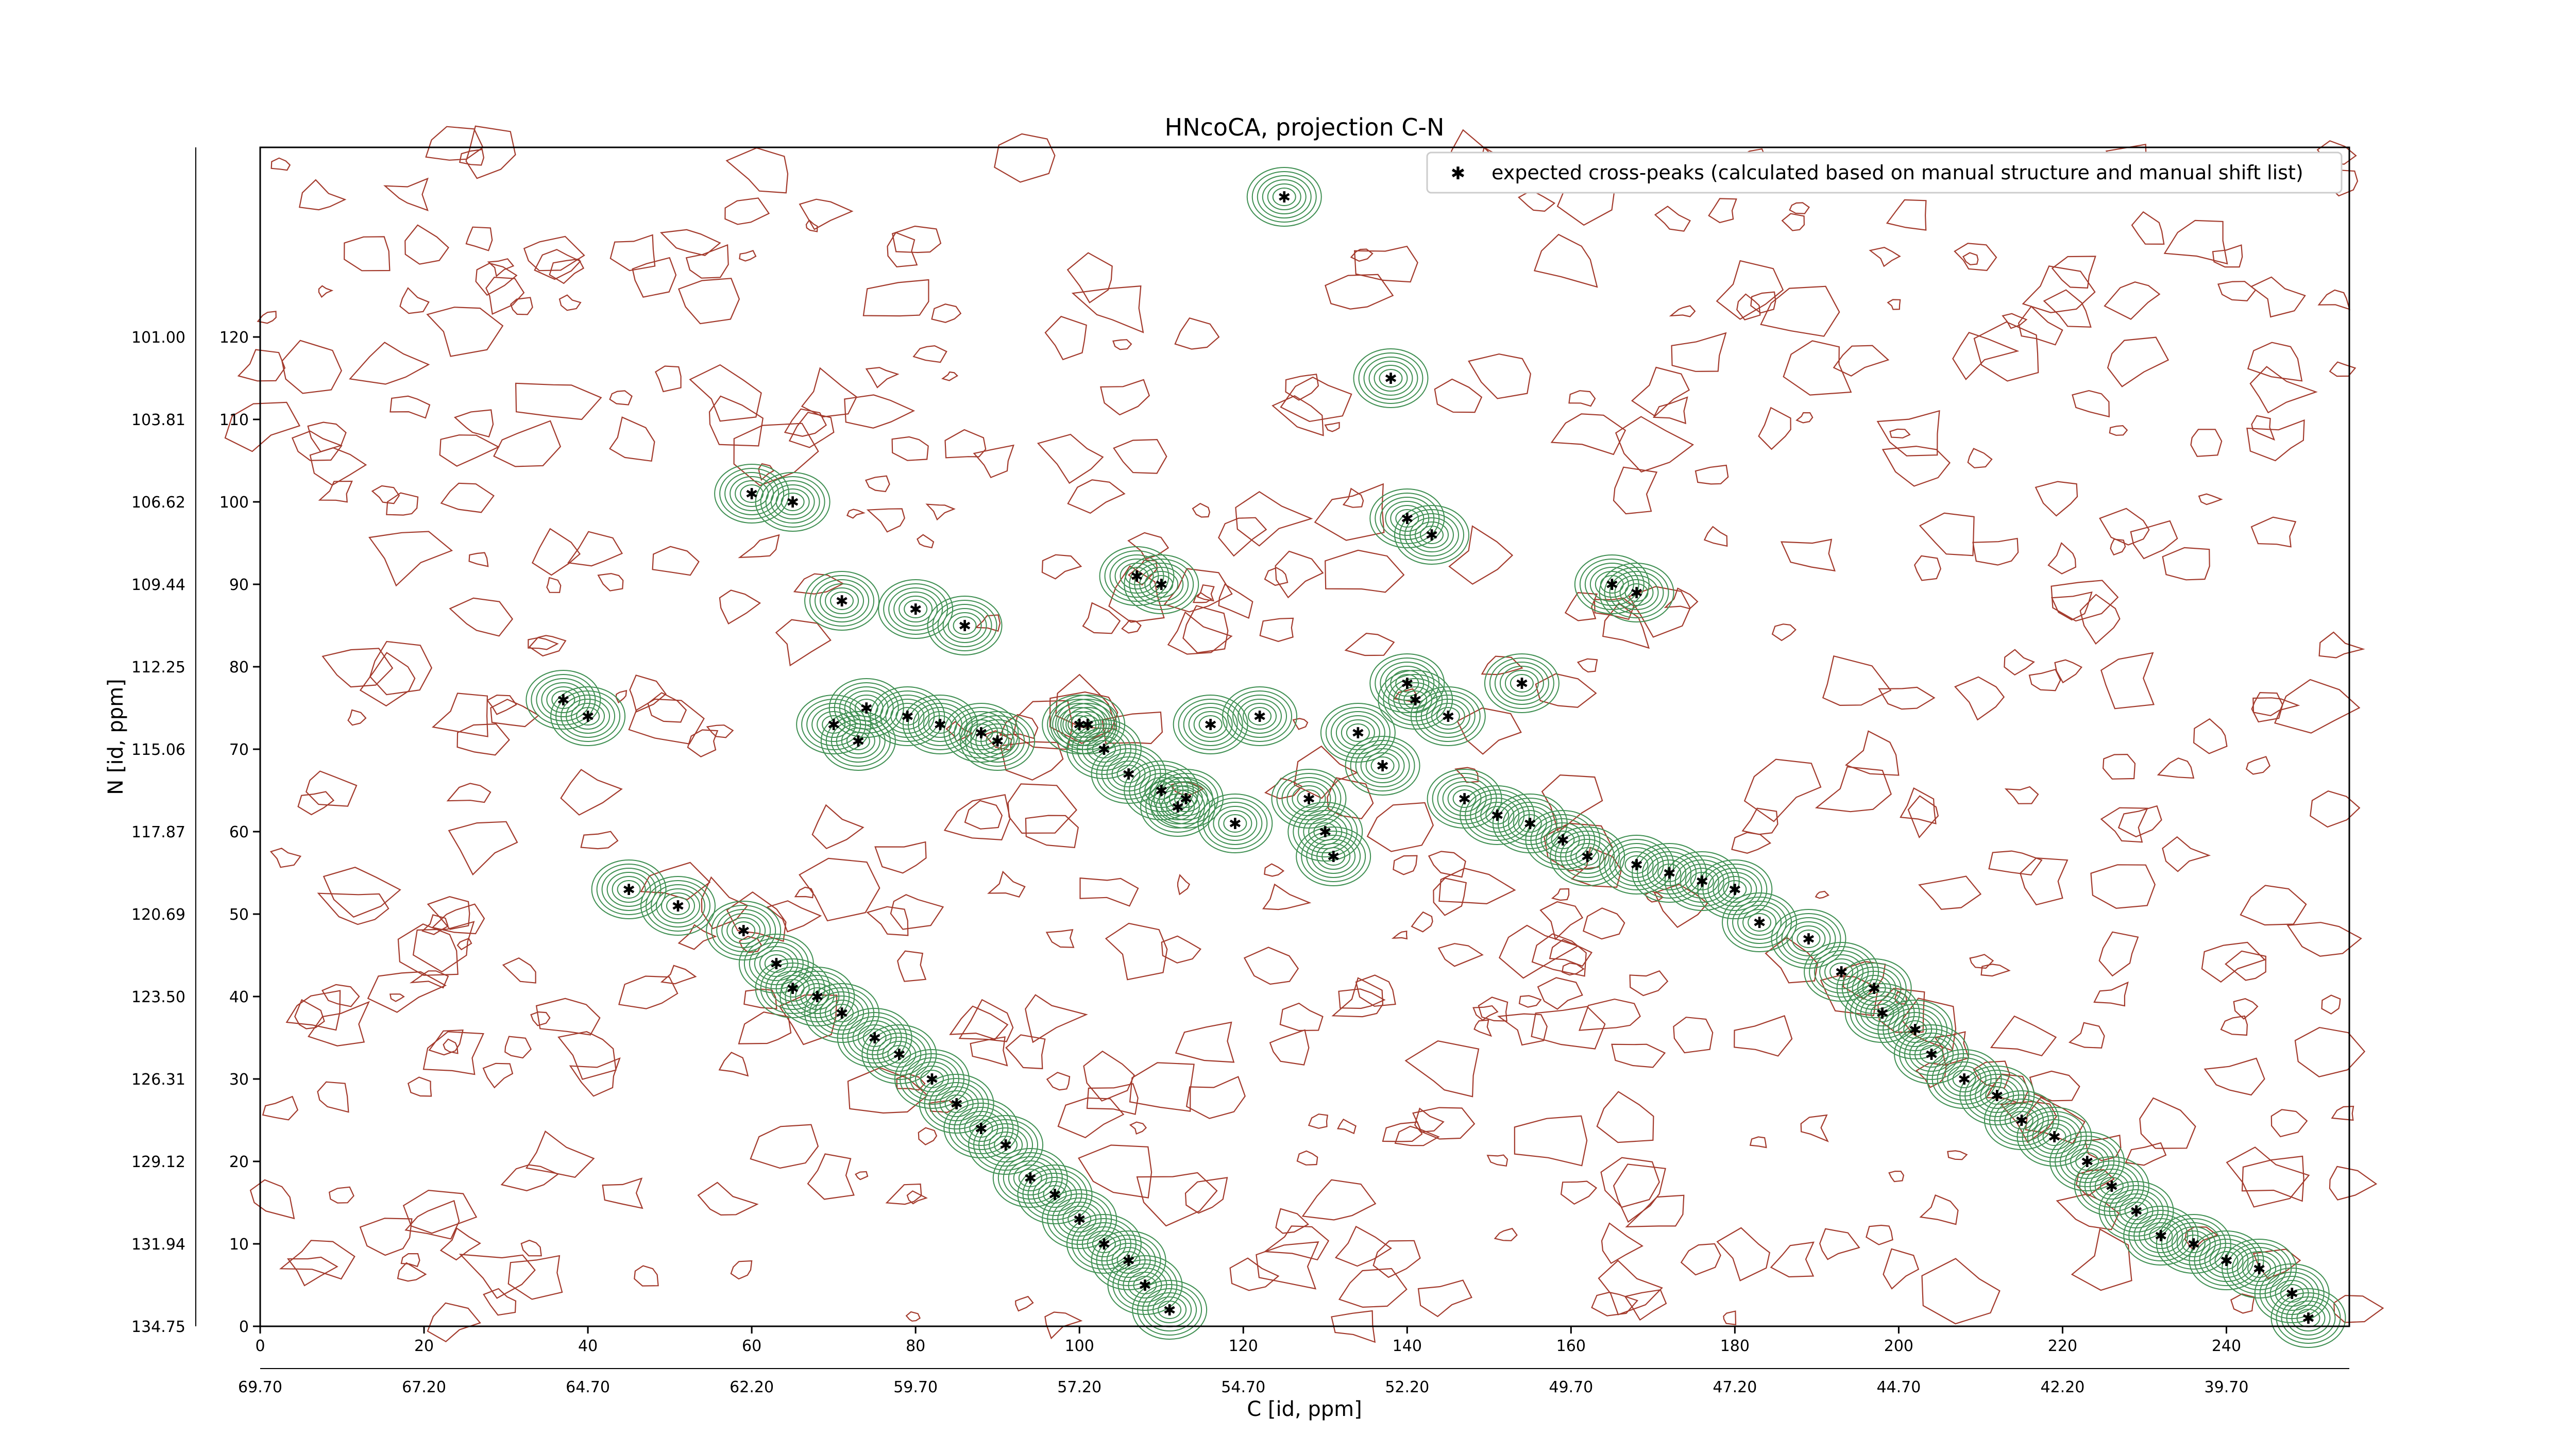 The height and width of the screenshot is (1451, 2576). What do you see at coordinates (158, 668) in the screenshot?
I see `y-ppm-tick-label: 112.25` at bounding box center [158, 668].